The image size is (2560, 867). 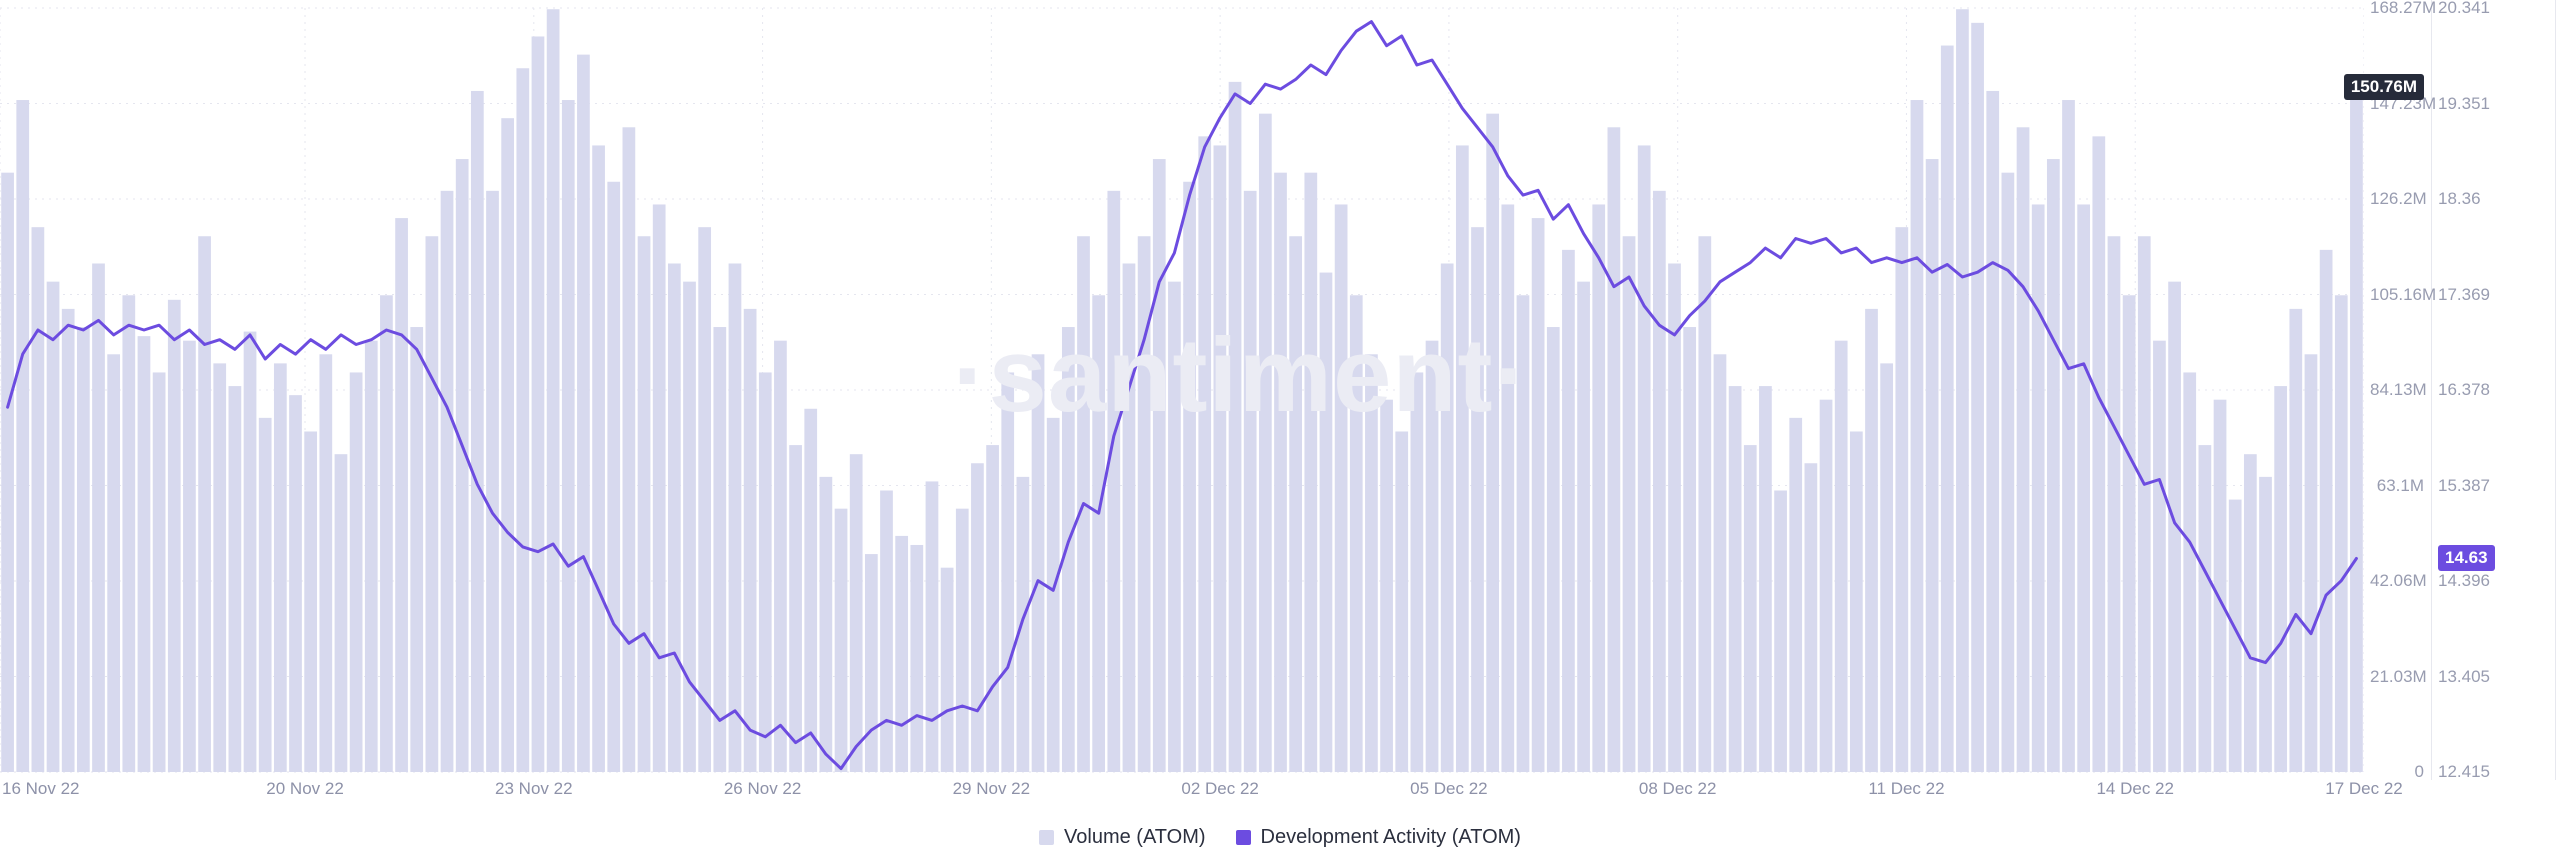 I want to click on x-axis-label: 23 Nov 22, so click(x=534, y=788).